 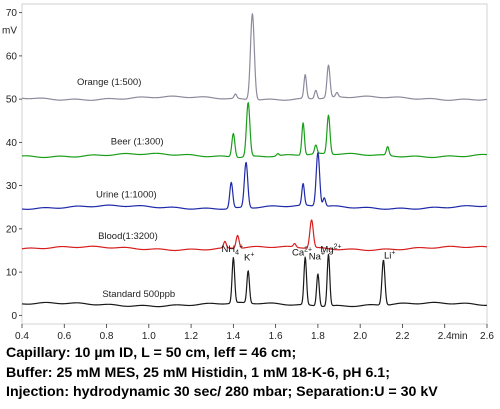 I want to click on ion-label: Ca2+, so click(x=302, y=253).